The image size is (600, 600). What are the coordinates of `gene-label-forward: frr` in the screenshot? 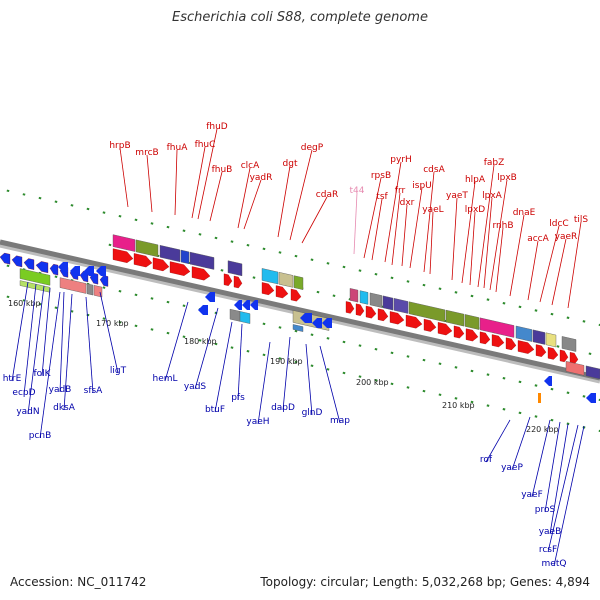 It's located at (400, 191).